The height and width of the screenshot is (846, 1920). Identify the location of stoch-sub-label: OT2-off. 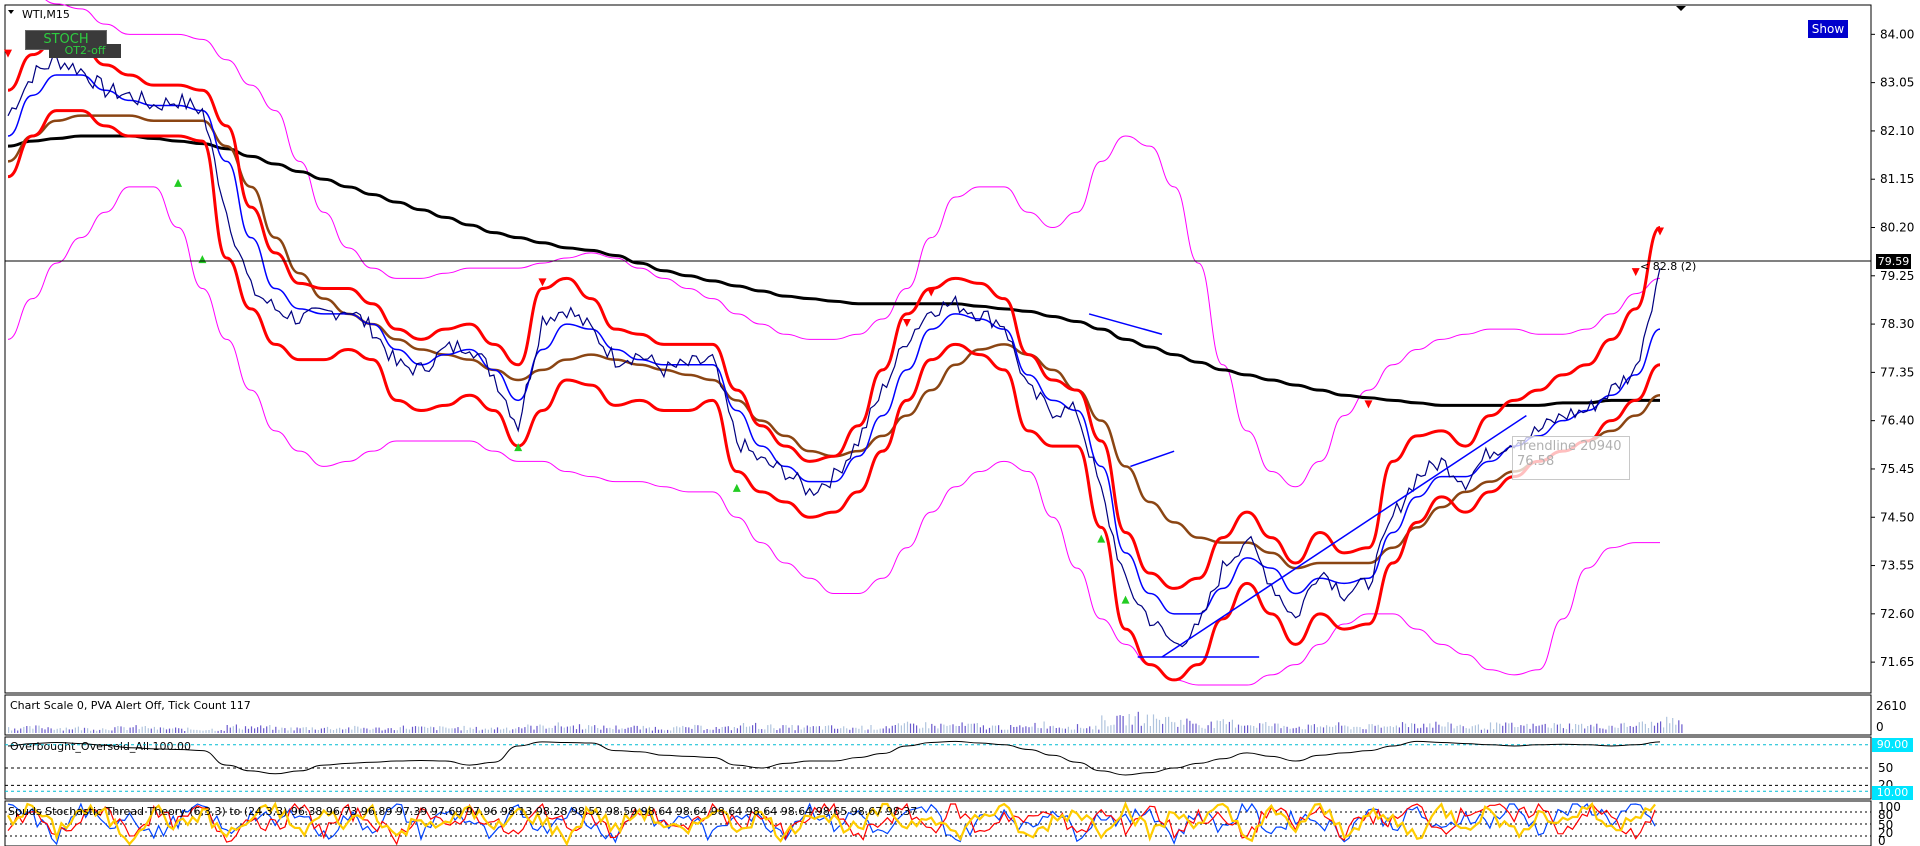
(85, 51).